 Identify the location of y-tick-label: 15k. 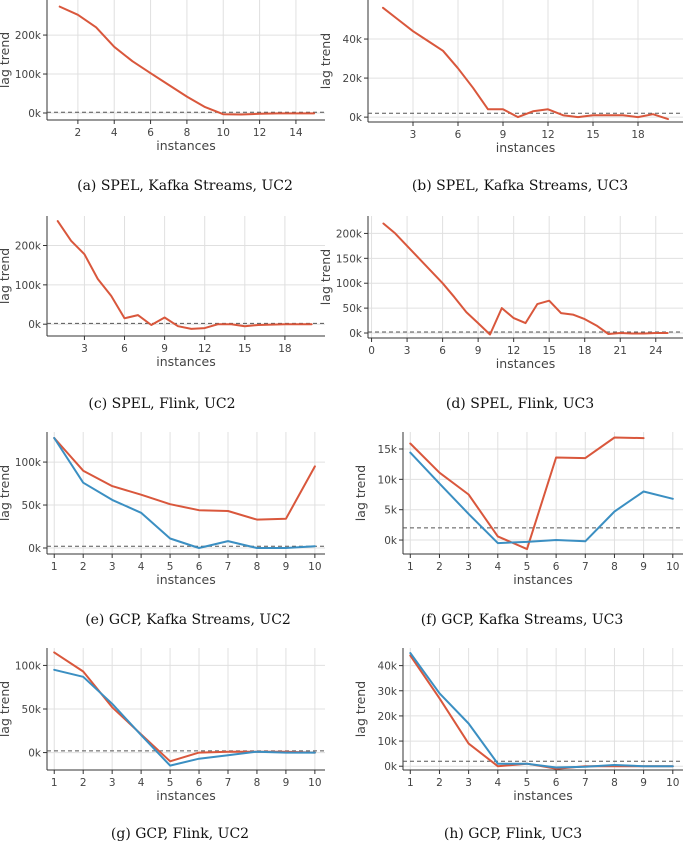
(388, 450).